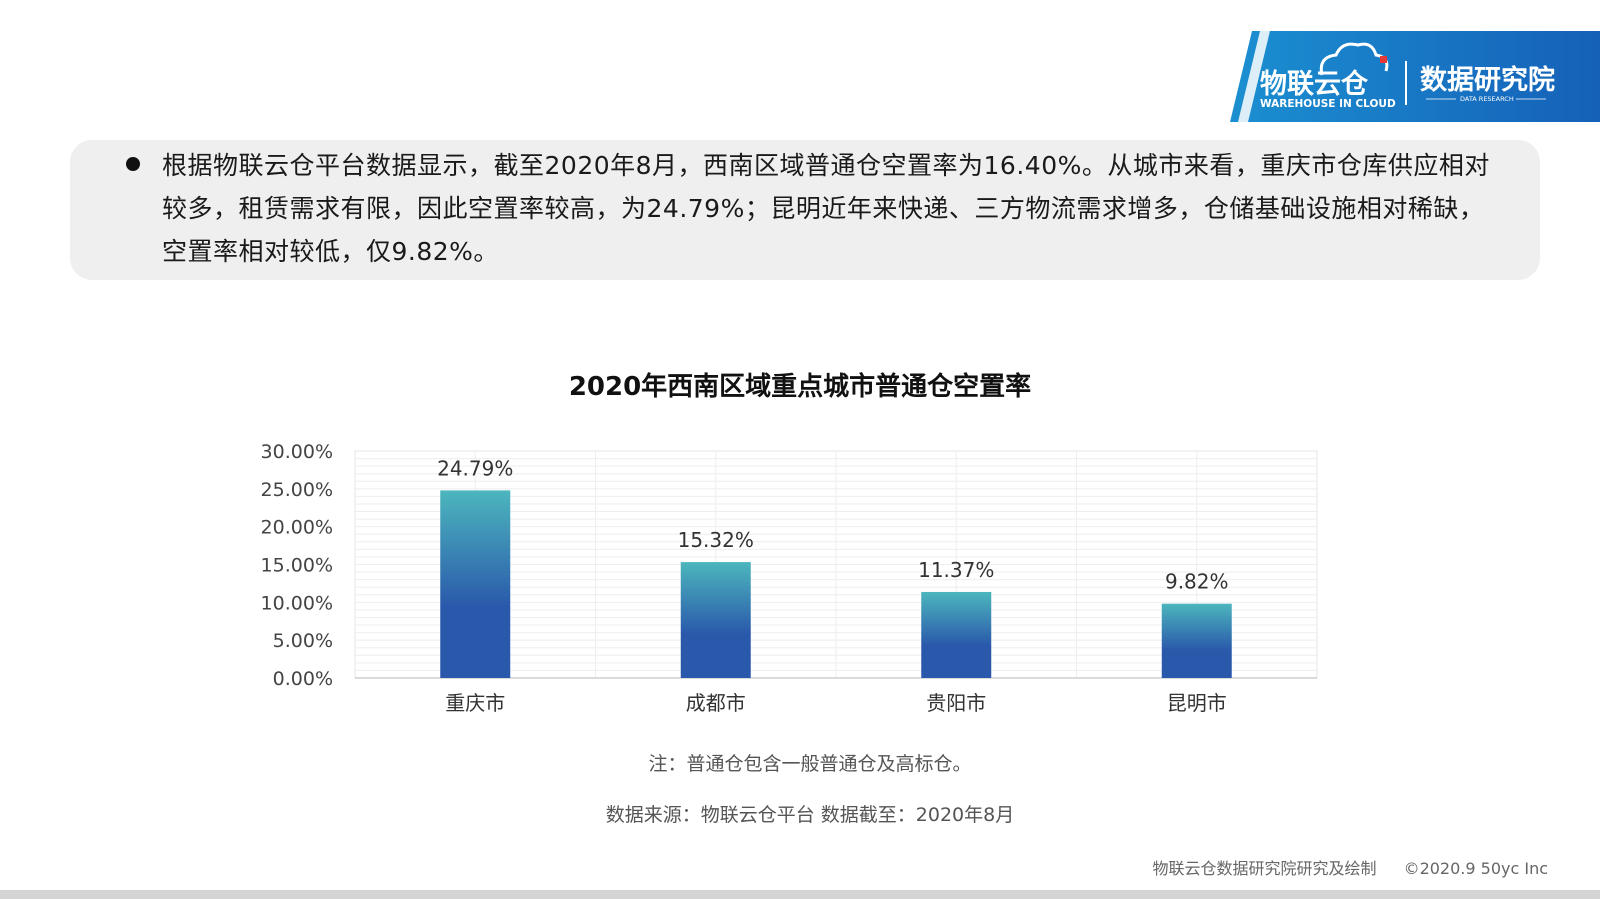 This screenshot has height=899, width=1600. Describe the element at coordinates (1197, 703) in the screenshot. I see `x-tick-label: 昆明市` at that location.